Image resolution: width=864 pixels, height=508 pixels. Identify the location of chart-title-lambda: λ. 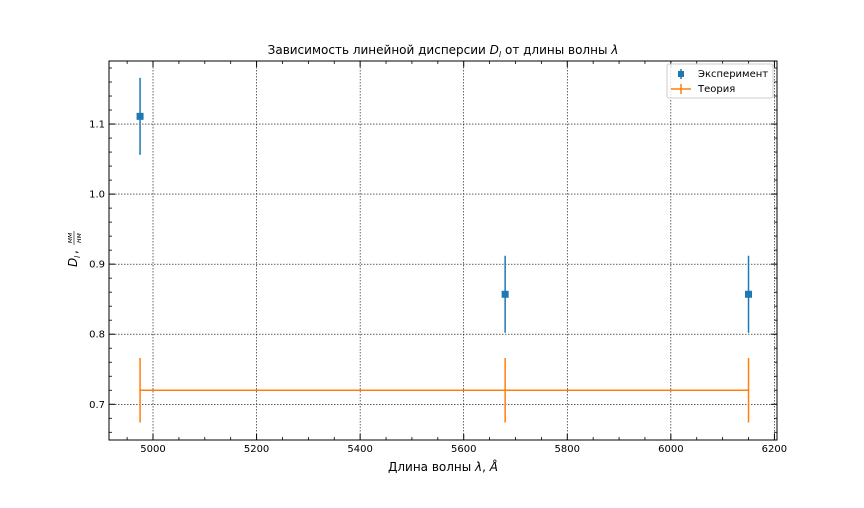
(614, 50).